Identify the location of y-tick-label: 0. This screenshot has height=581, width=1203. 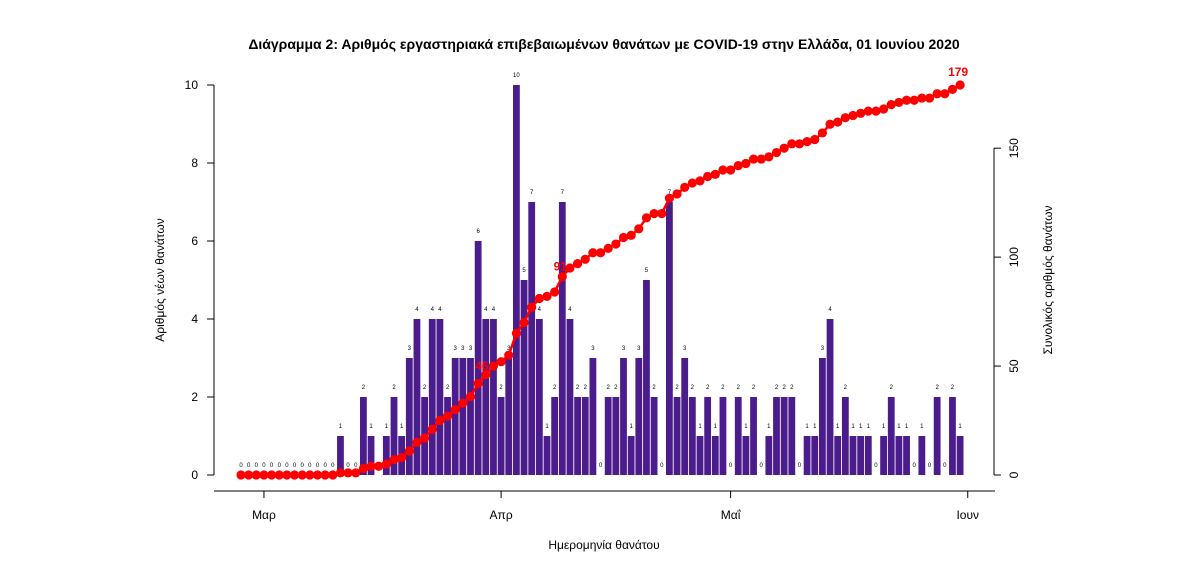
(194, 475).